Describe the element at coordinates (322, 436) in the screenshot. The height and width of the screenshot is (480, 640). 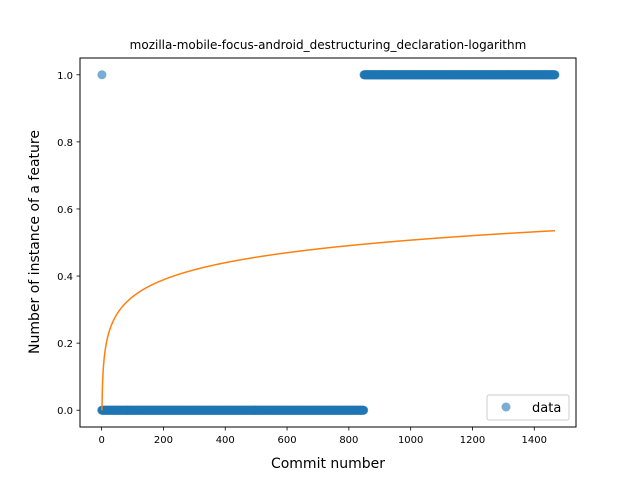
I see `x-axis: 0 200 400 600 800 1000 1200 1400` at that location.